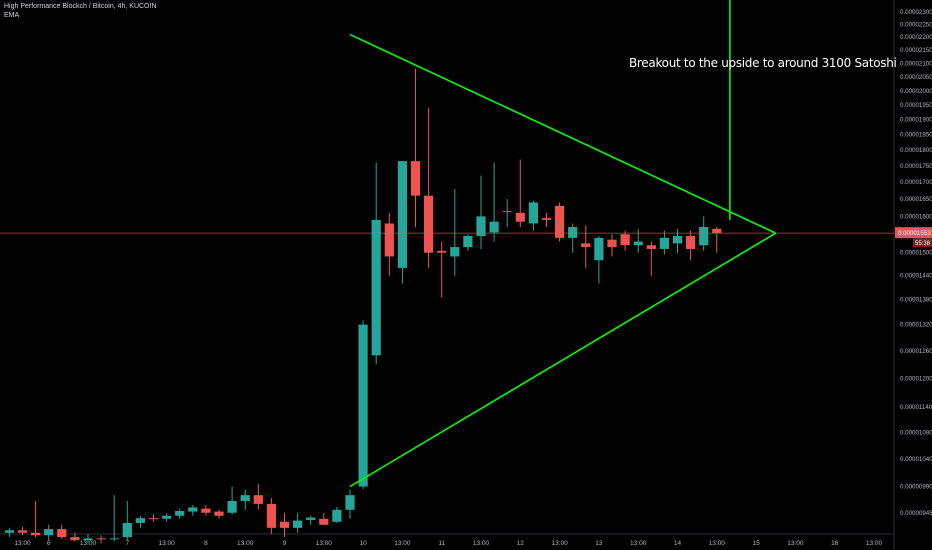 Image resolution: width=932 pixels, height=550 pixels. I want to click on price-tick-label: 0.00002300, so click(916, 12).